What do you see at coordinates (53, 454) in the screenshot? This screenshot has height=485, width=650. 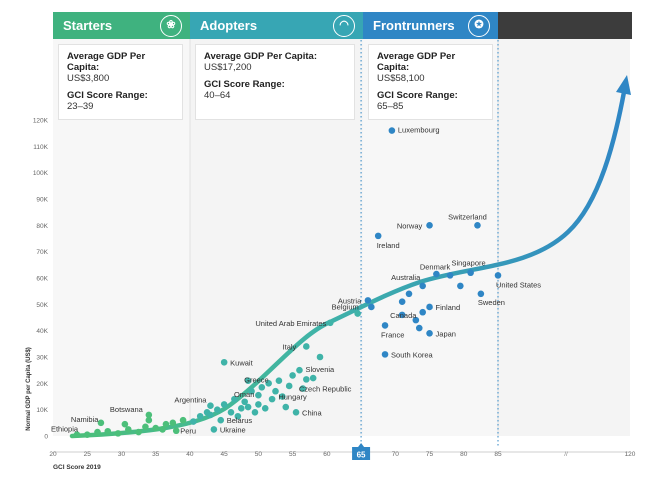 I see `x-tick-label: 20` at bounding box center [53, 454].